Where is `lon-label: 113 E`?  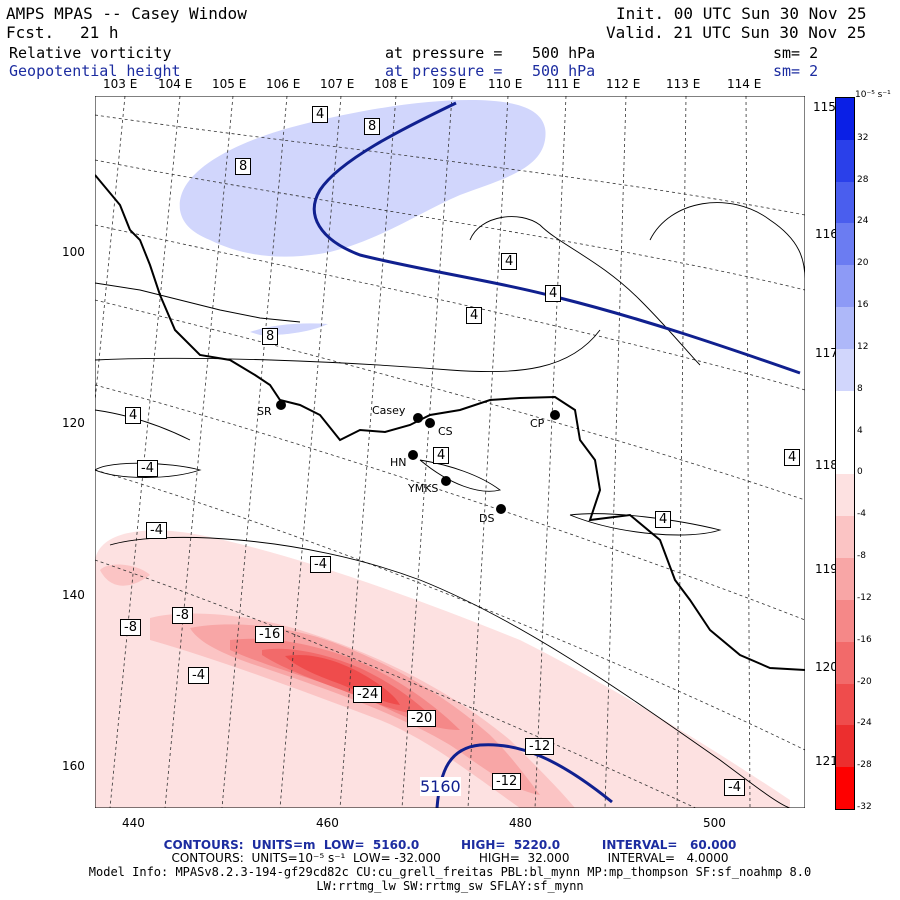
lon-label: 113 E is located at coordinates (683, 84).